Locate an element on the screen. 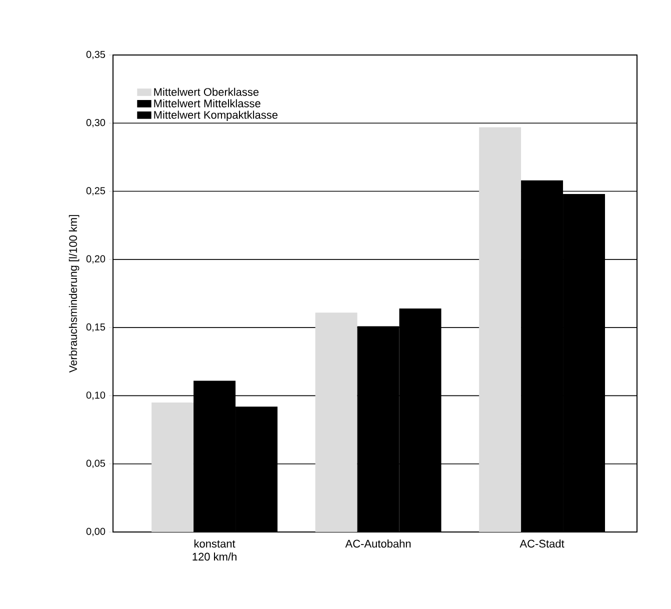 The image size is (671, 609). y-tick-label: 0,15 is located at coordinates (96, 327).